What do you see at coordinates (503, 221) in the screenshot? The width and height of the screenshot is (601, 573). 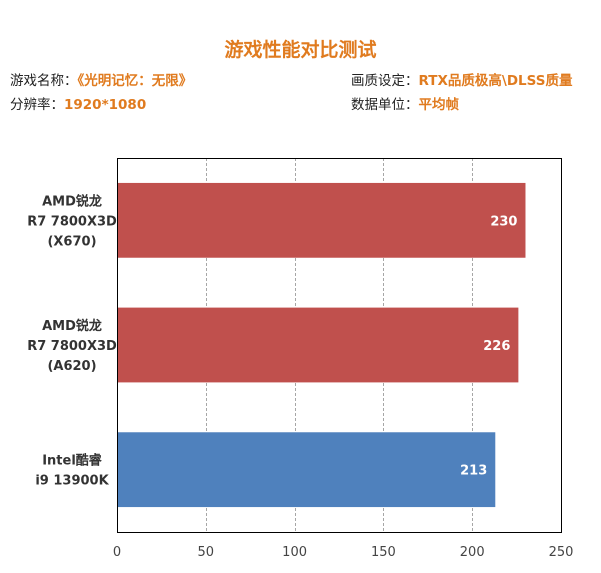 I see `bar-value-label: 230` at bounding box center [503, 221].